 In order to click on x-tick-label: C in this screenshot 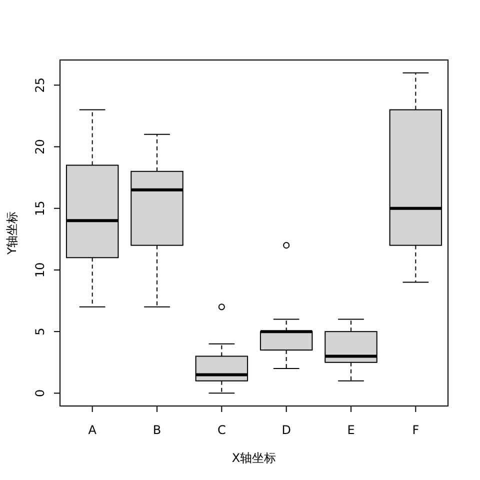, I will do `click(221, 430)`.